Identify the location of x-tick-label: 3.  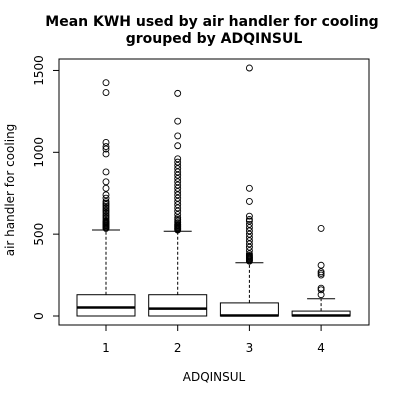
(250, 348).